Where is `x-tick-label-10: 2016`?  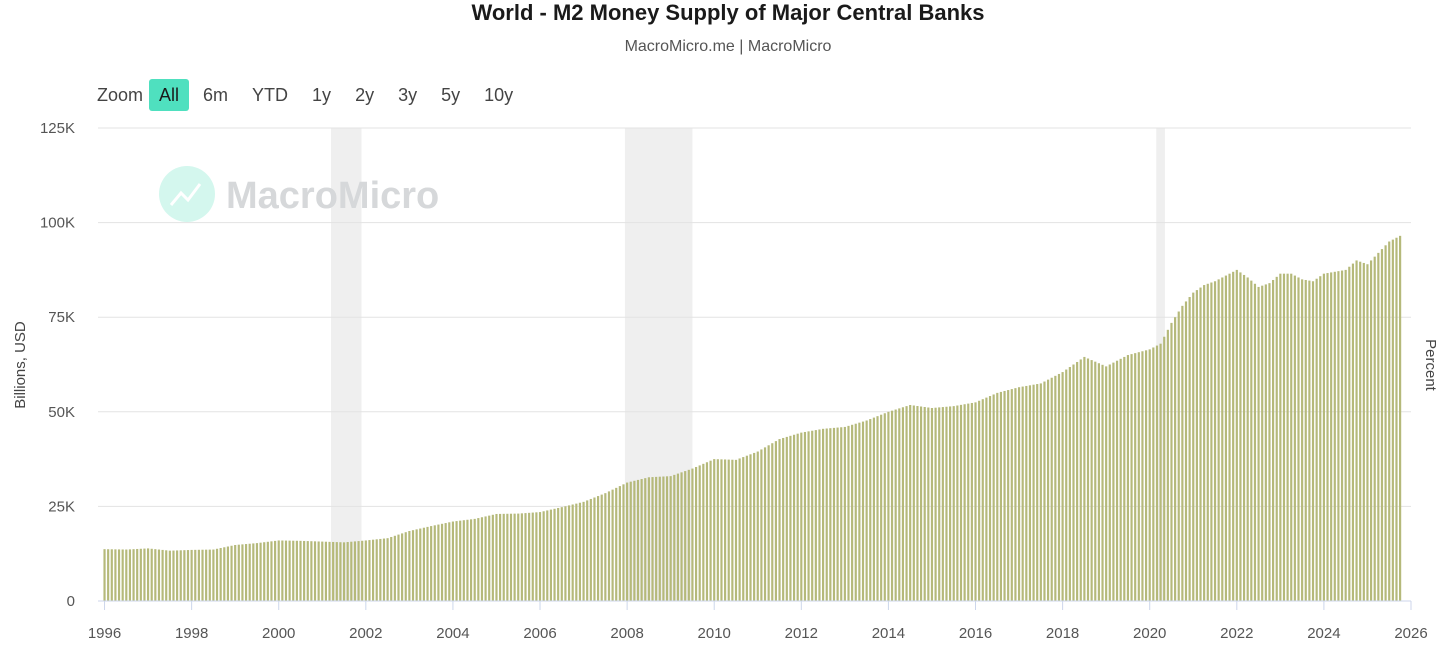
x-tick-label-10: 2016 is located at coordinates (975, 633).